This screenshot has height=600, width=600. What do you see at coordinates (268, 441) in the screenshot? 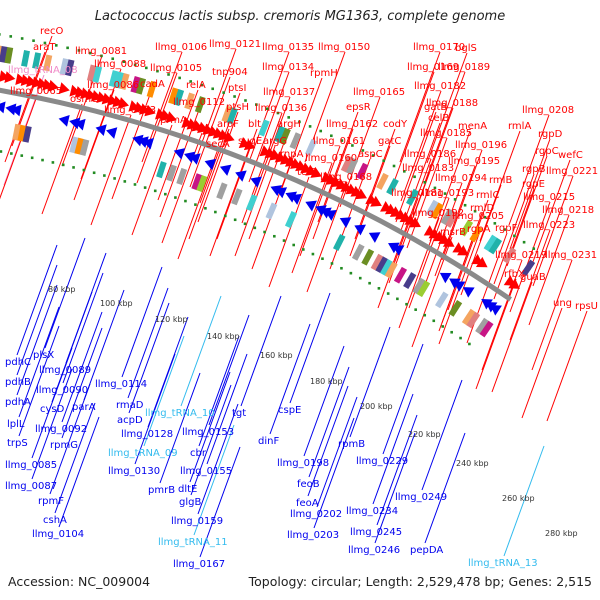
I see `reverse-gene-label: dinF` at bounding box center [268, 441].